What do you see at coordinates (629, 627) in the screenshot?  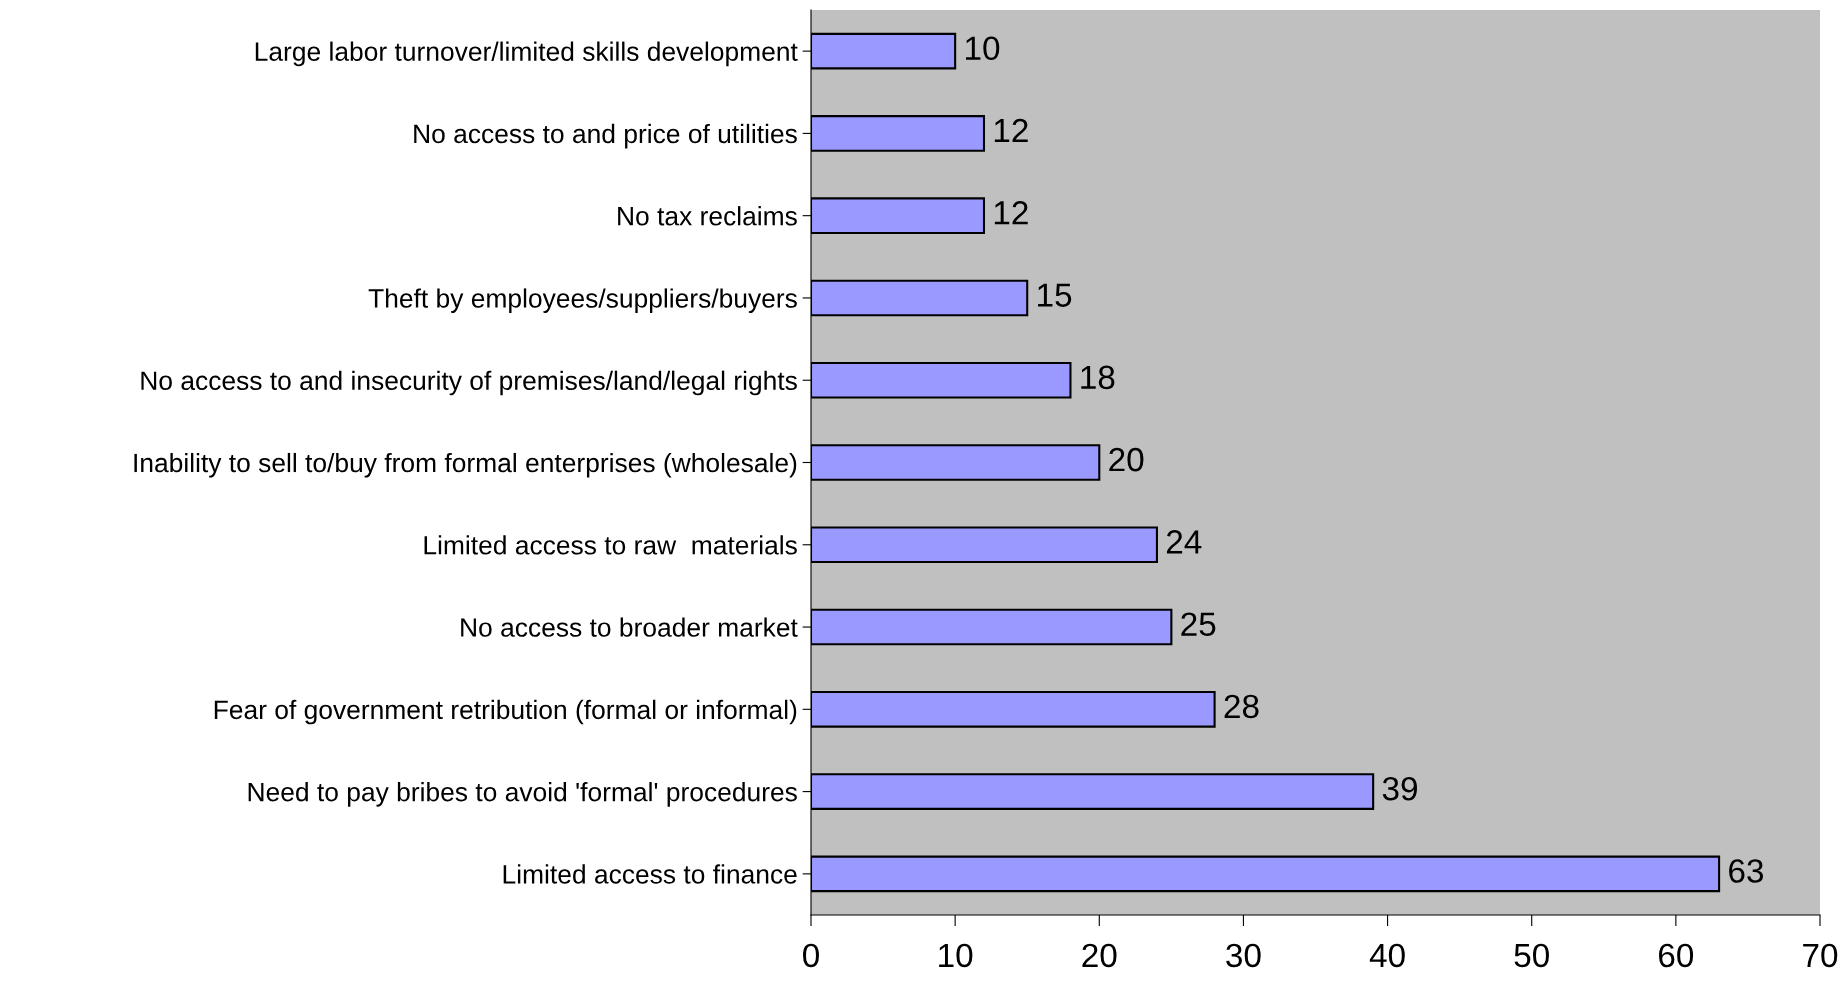 I see `y-tick-label: No access to broader market` at bounding box center [629, 627].